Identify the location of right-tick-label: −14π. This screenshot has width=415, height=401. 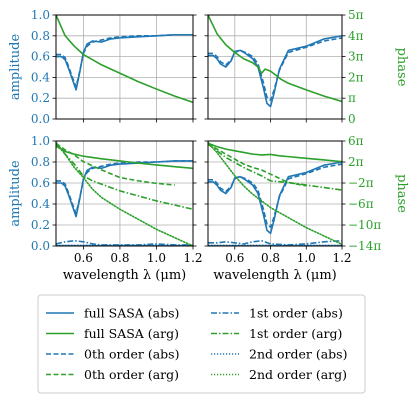
(364, 246).